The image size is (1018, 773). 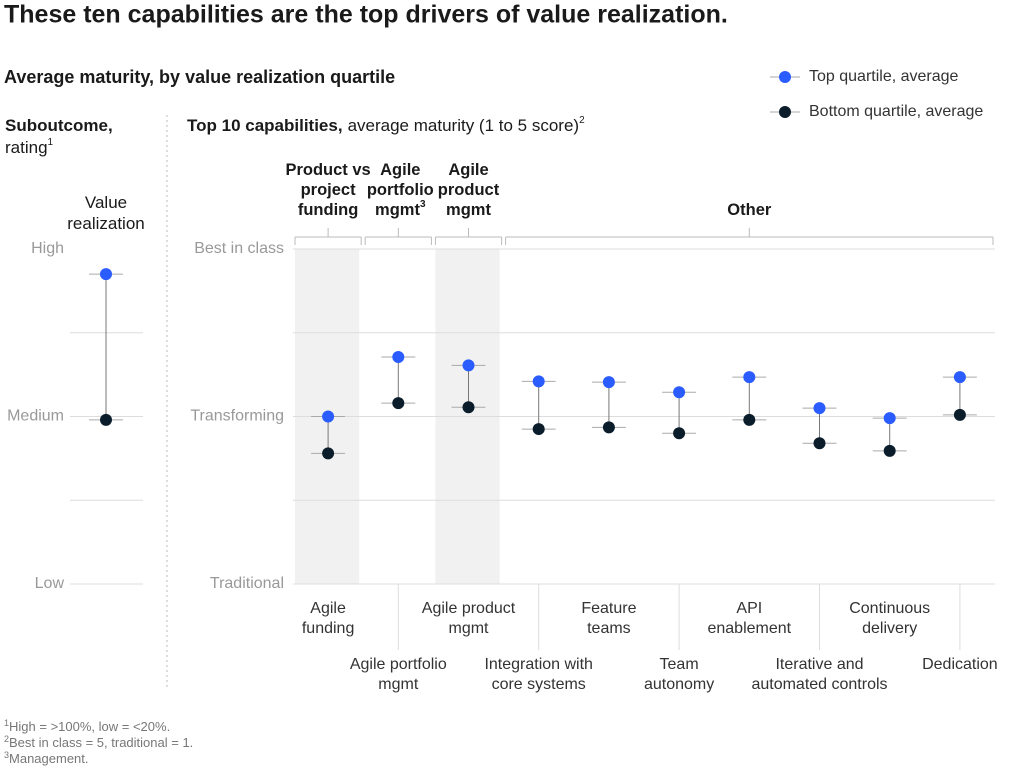 I want to click on x-tick-label-line: Team, so click(x=679, y=664).